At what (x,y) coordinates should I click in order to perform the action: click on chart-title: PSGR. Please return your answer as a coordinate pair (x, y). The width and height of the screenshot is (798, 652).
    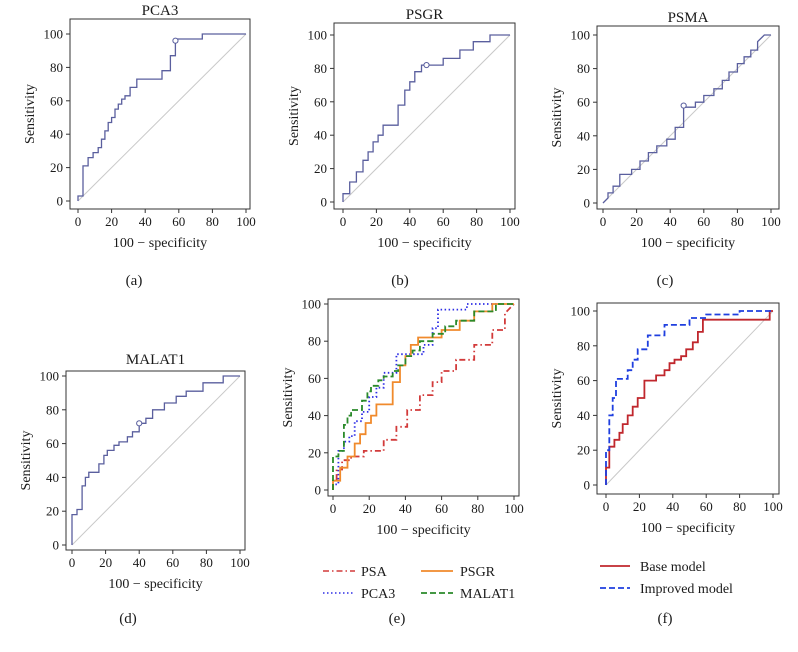
    Looking at the image, I should click on (425, 15).